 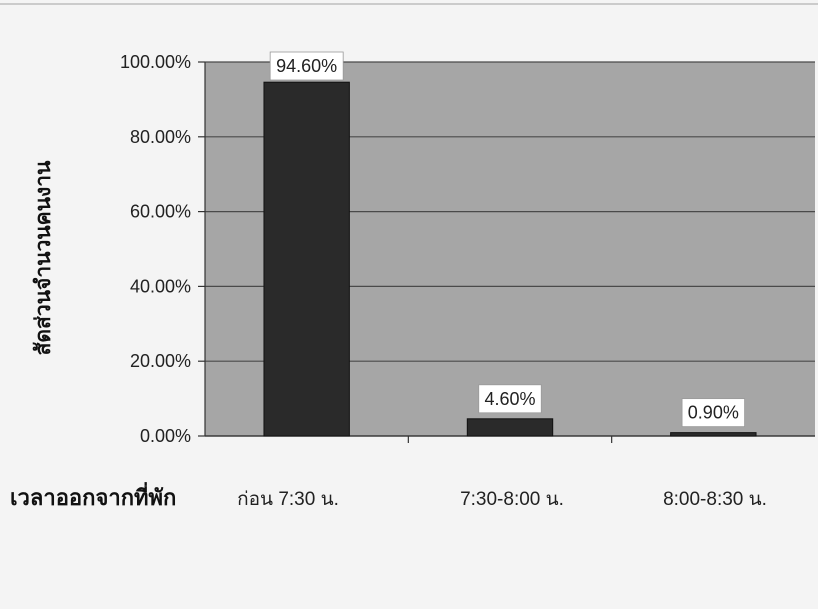 What do you see at coordinates (43, 257) in the screenshot?
I see `y-axis-title: สัดส่วนจำนวนคนงาน` at bounding box center [43, 257].